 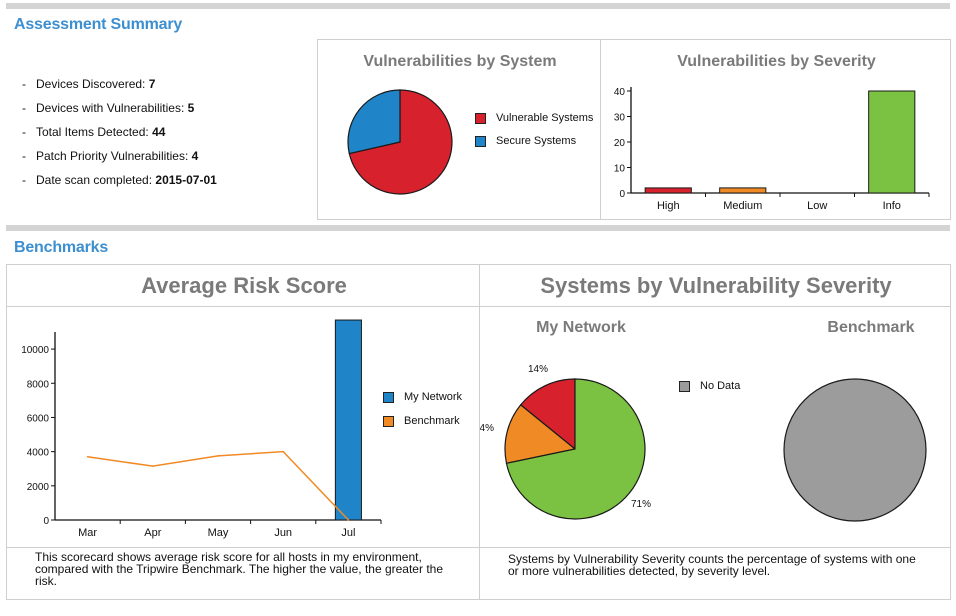 I want to click on summary-item-devices-vuln: - Devices with Vulnerabilities: 5, so click(x=108, y=108).